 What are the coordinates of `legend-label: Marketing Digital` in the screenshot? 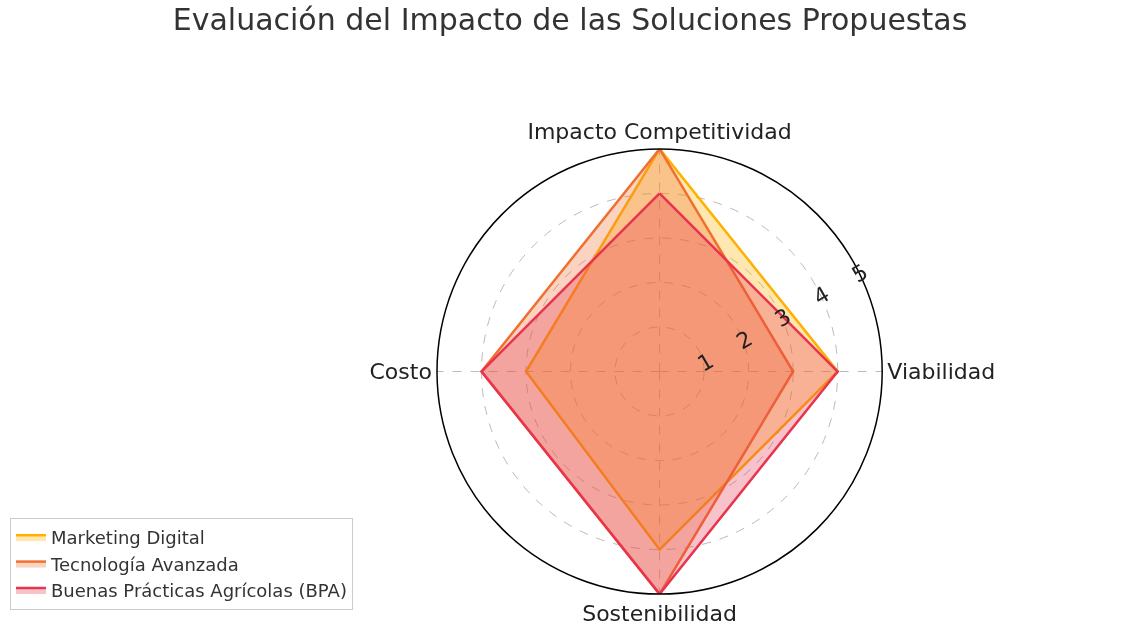 It's located at (128, 538).